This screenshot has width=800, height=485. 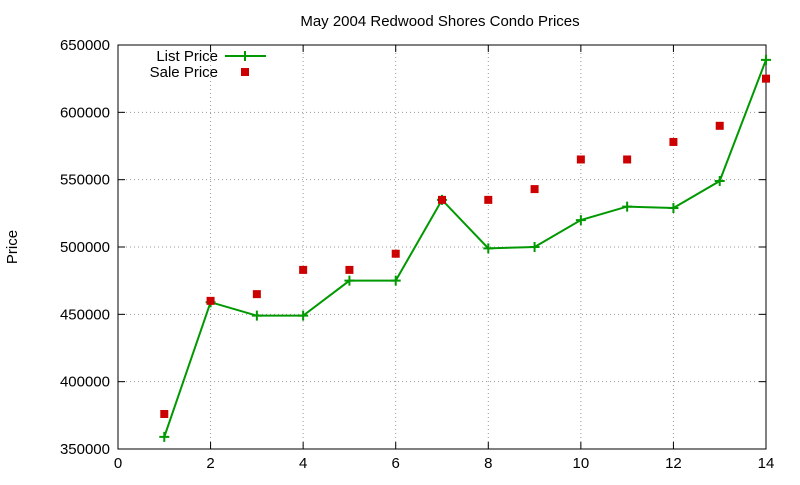 I want to click on legend-marker-list-price, so click(x=245, y=56).